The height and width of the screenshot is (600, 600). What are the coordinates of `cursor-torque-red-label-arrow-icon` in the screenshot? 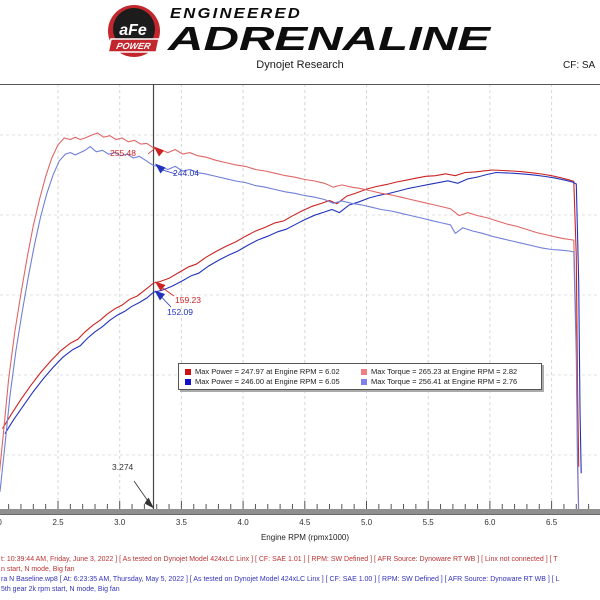 It's located at (158, 151).